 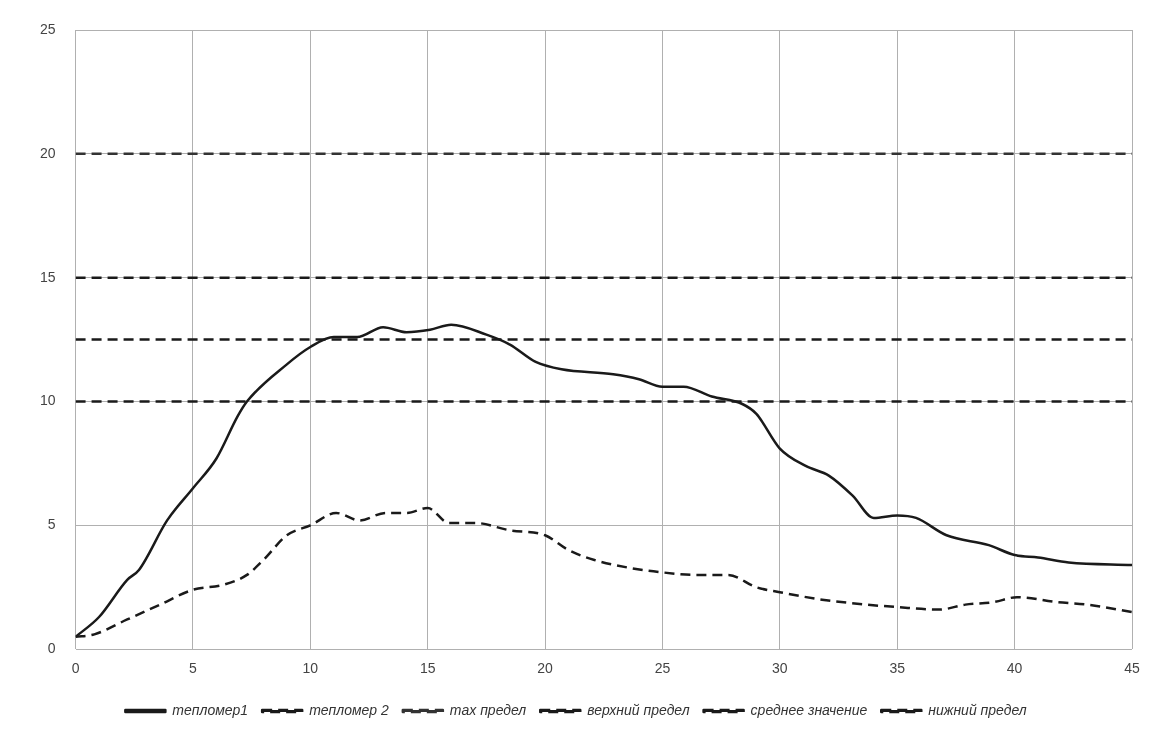 What do you see at coordinates (51, 648) in the screenshot?
I see `y-tick-label: 0` at bounding box center [51, 648].